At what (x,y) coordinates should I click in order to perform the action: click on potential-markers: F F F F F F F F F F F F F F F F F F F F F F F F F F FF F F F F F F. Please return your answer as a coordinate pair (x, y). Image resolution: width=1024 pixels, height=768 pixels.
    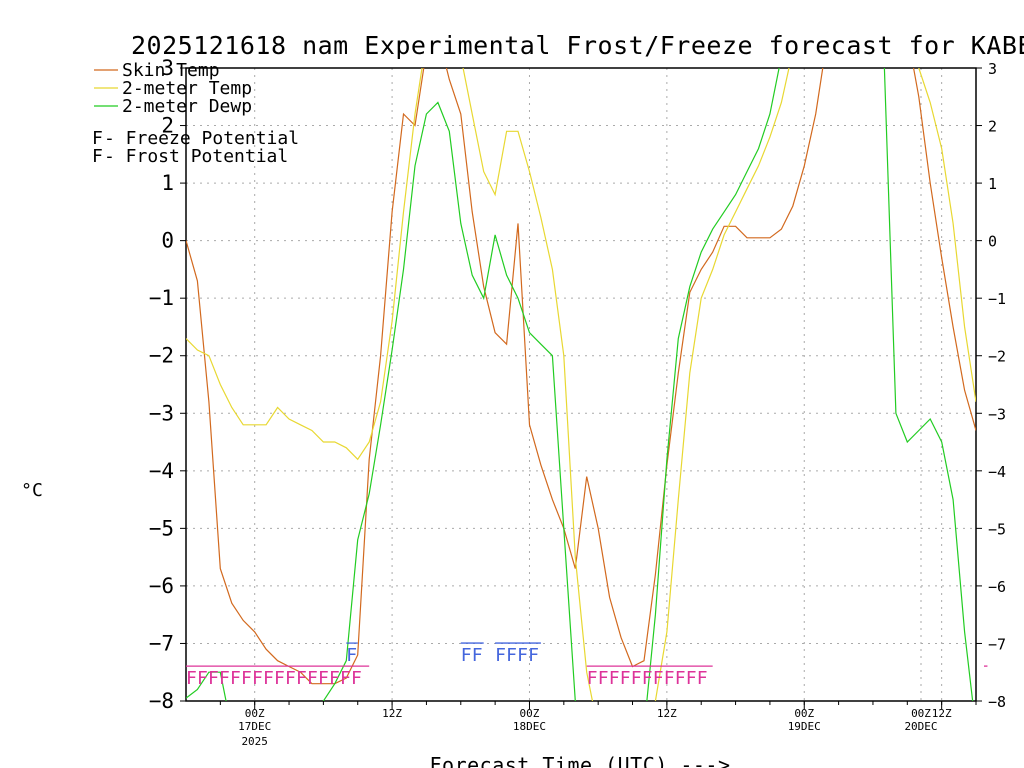
    Looking at the image, I should click on (587, 665).